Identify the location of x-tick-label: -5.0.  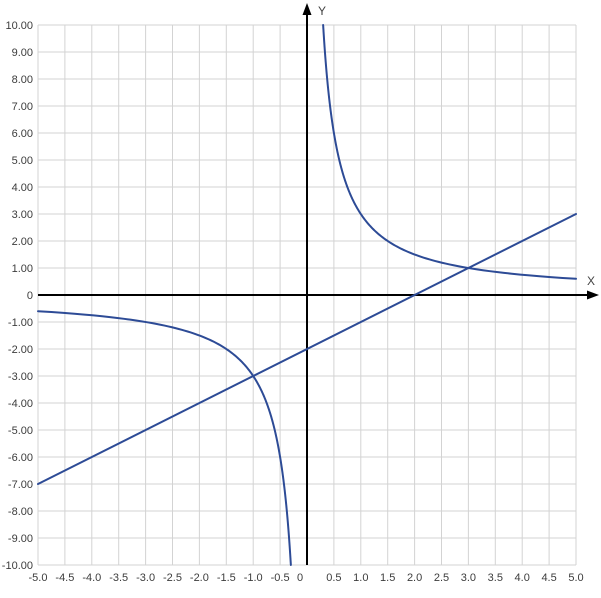
(38, 578).